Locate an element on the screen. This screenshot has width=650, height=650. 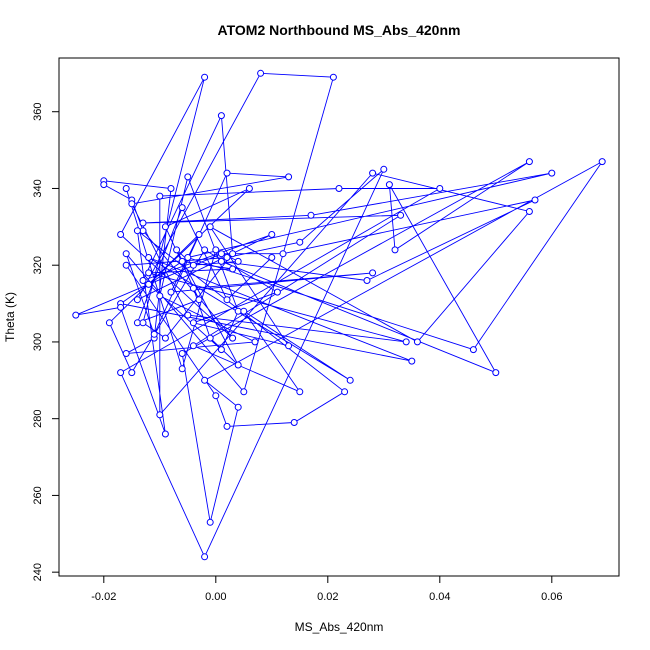
x-axis: -0.02 0.00 0.02 0.04 0.06 is located at coordinates (327, 589).